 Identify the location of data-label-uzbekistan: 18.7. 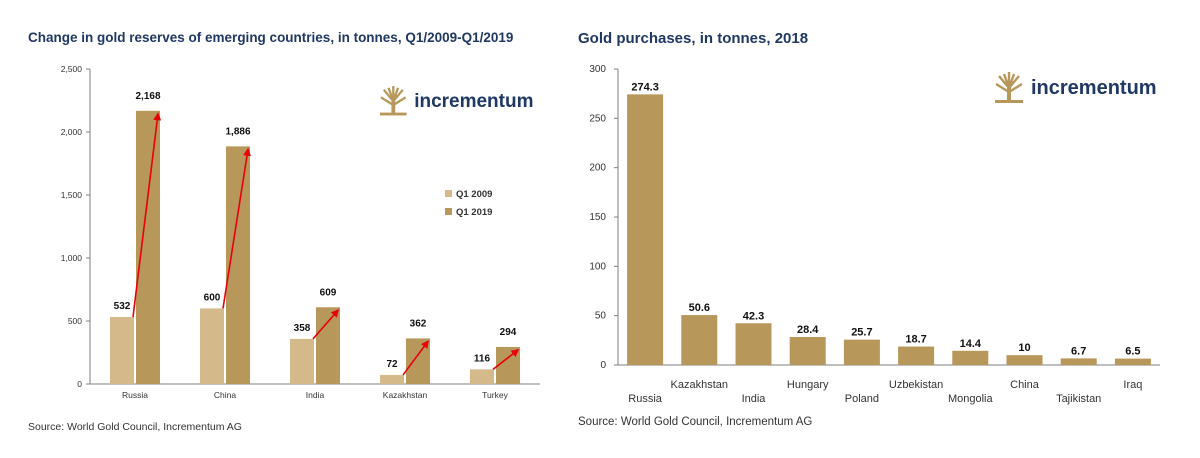
(915, 340).